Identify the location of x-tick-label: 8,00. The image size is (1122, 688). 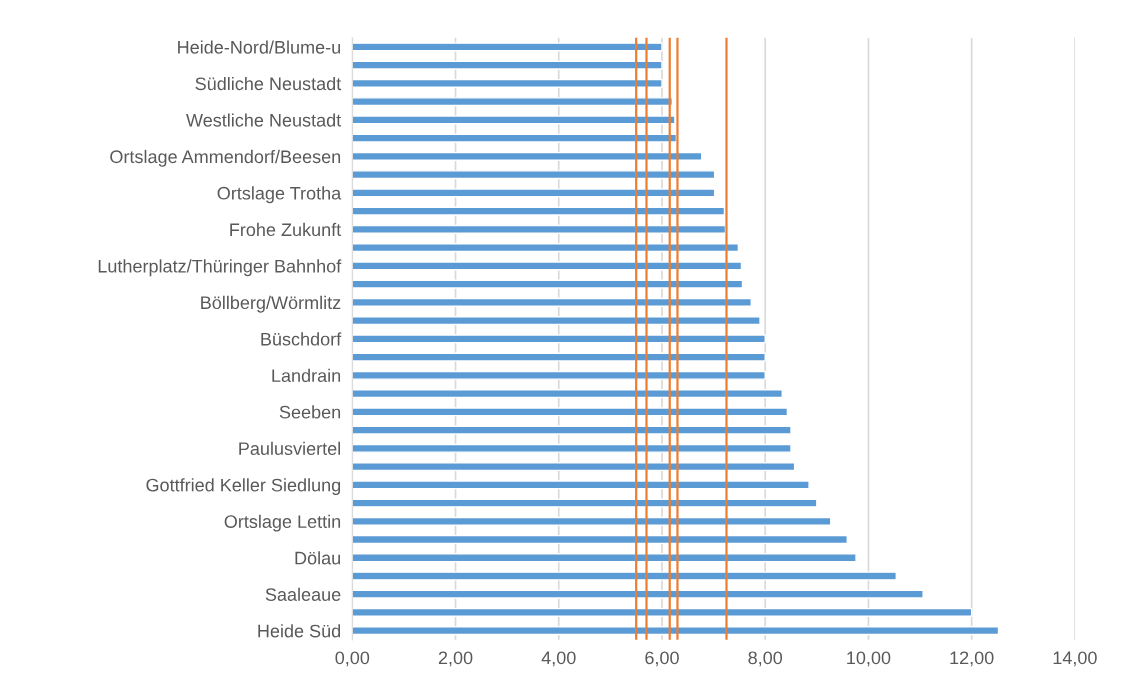
(765, 659).